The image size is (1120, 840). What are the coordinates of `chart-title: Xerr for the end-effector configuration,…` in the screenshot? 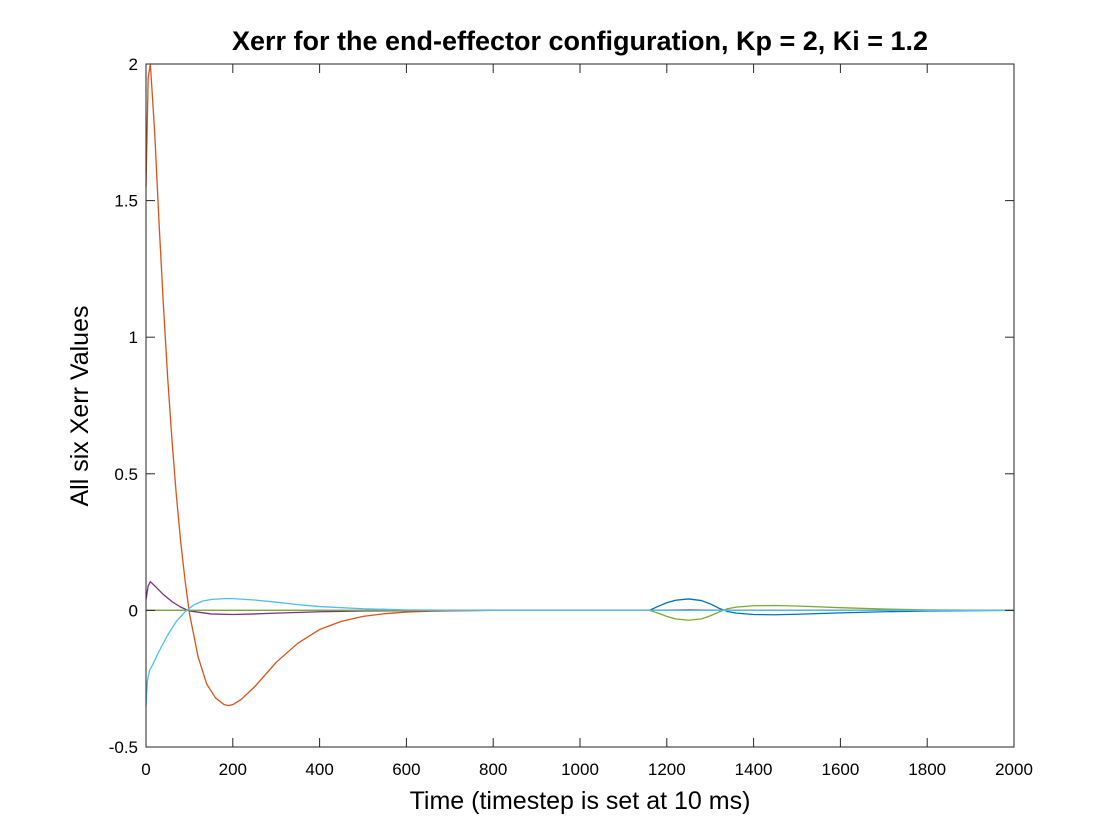 It's located at (580, 41).